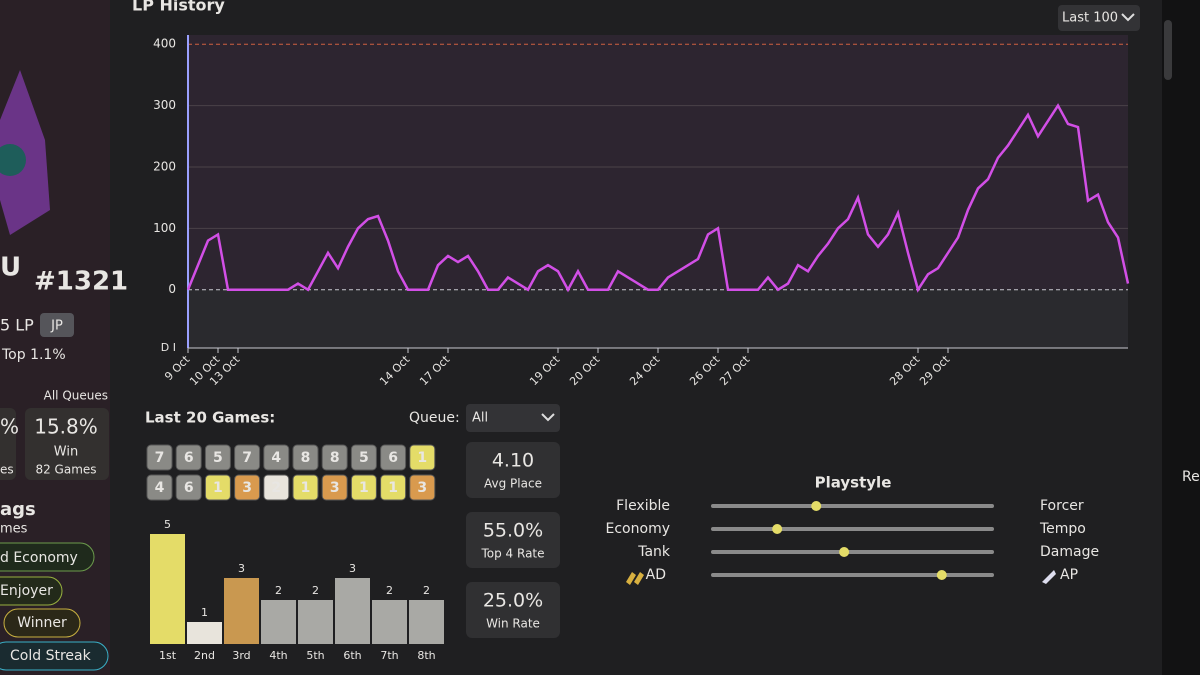  Describe the element at coordinates (1062, 506) in the screenshot. I see `playstyle-right: Forcer` at that location.